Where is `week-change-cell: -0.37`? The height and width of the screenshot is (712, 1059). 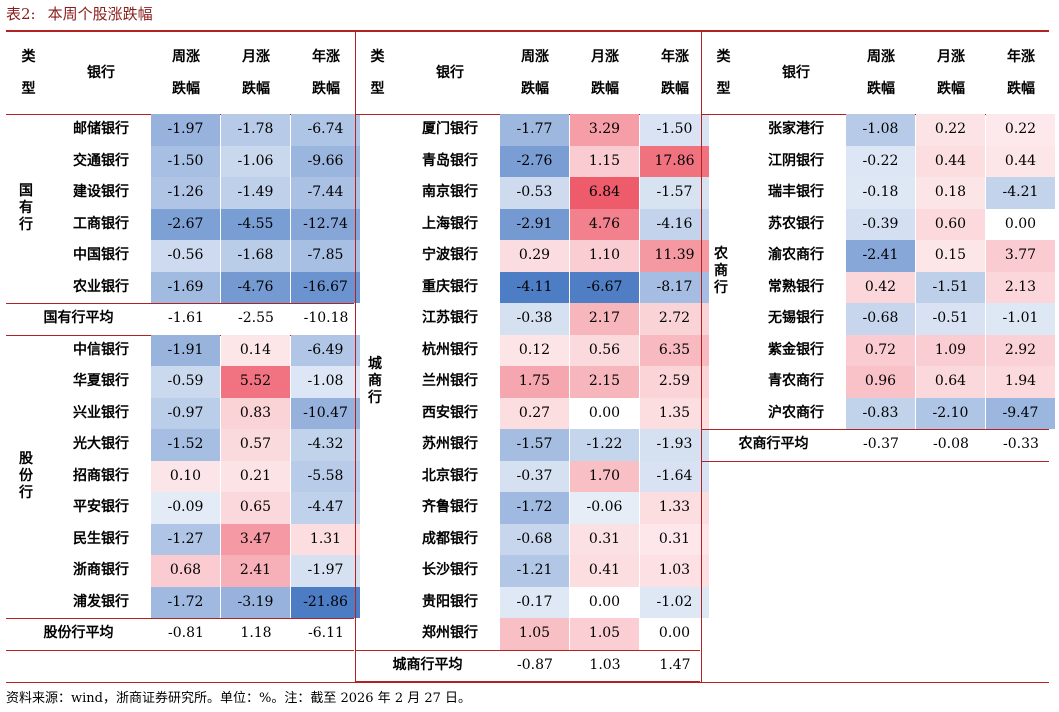
week-change-cell: -0.37 is located at coordinates (534, 476).